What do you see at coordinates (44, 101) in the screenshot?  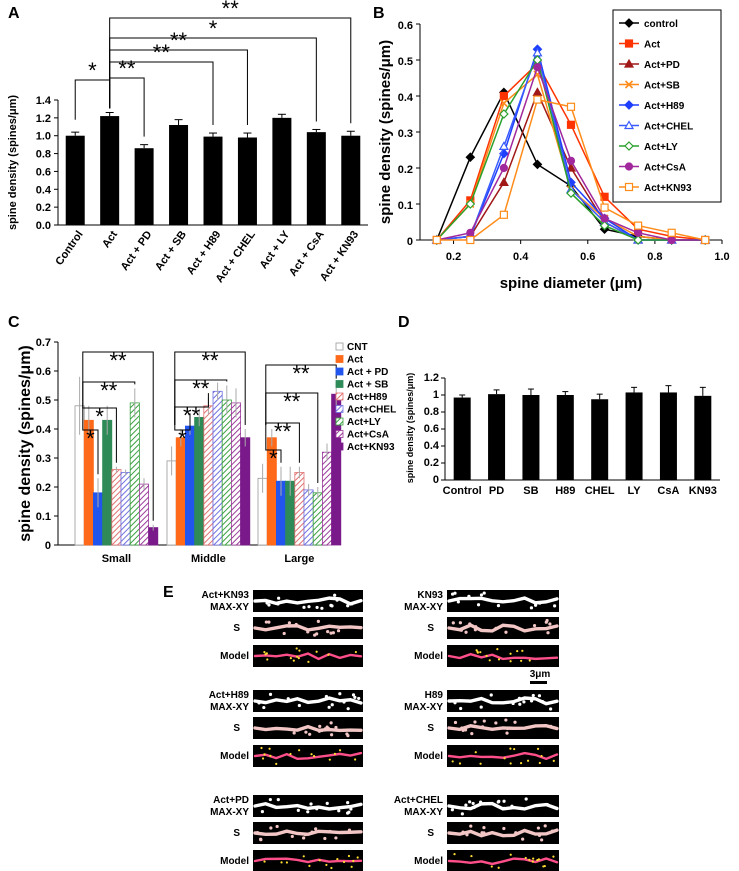 I see `y-tick-label: 1.4` at bounding box center [44, 101].